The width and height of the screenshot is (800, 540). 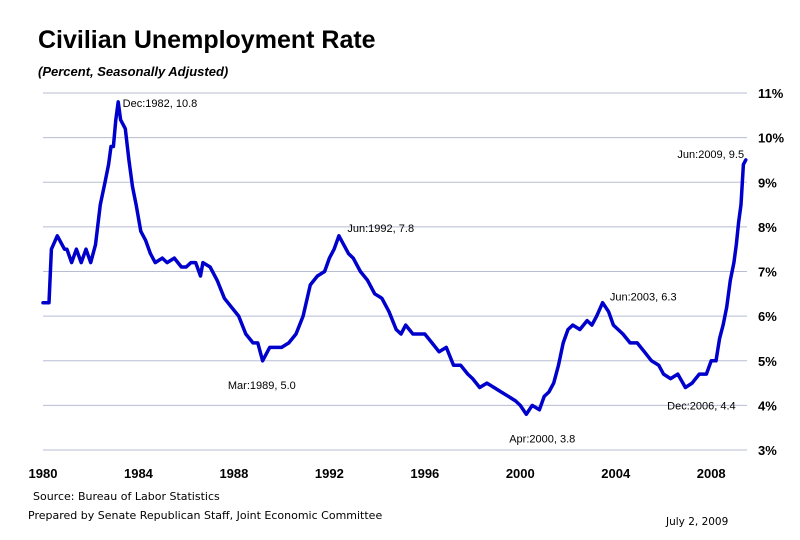 I want to click on x-tick-label: 1980, so click(x=43, y=473).